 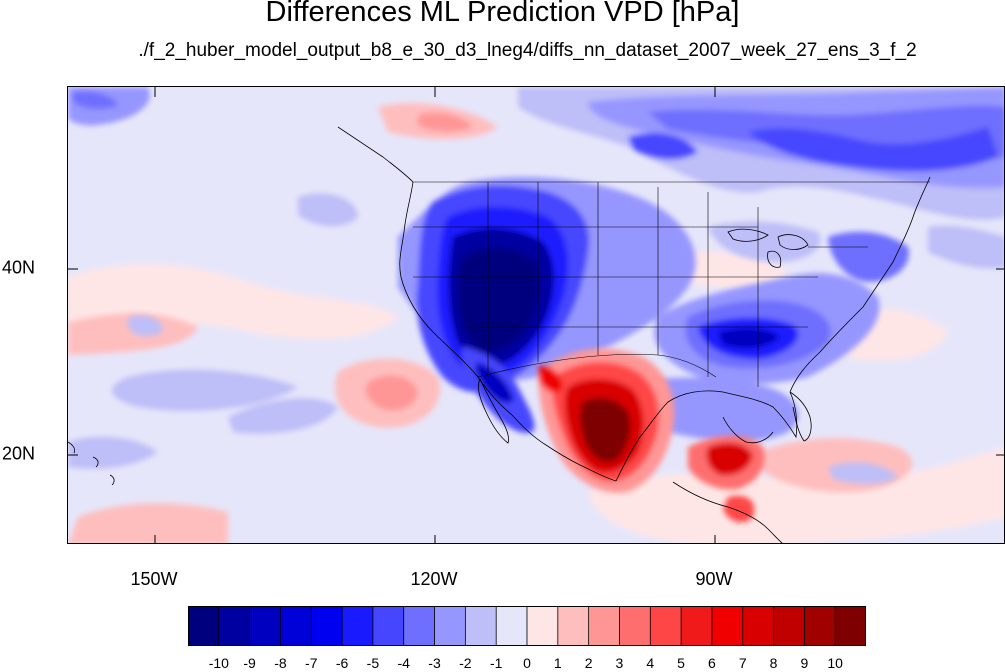 What do you see at coordinates (588, 663) in the screenshot?
I see `colorbar-tick-label: 2` at bounding box center [588, 663].